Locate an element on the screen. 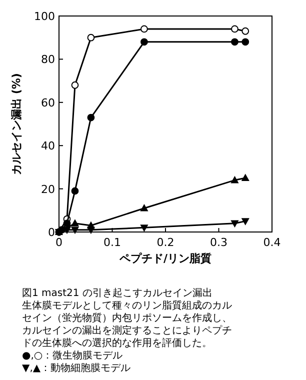  text: ▼,▲：動物細胞膜モデル is located at coordinates (76, 368).